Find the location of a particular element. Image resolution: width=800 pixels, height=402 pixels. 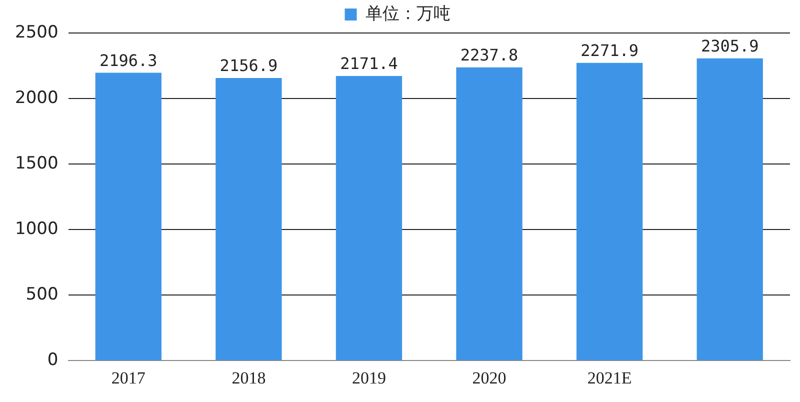

x-tick-label: 2018 is located at coordinates (249, 378).